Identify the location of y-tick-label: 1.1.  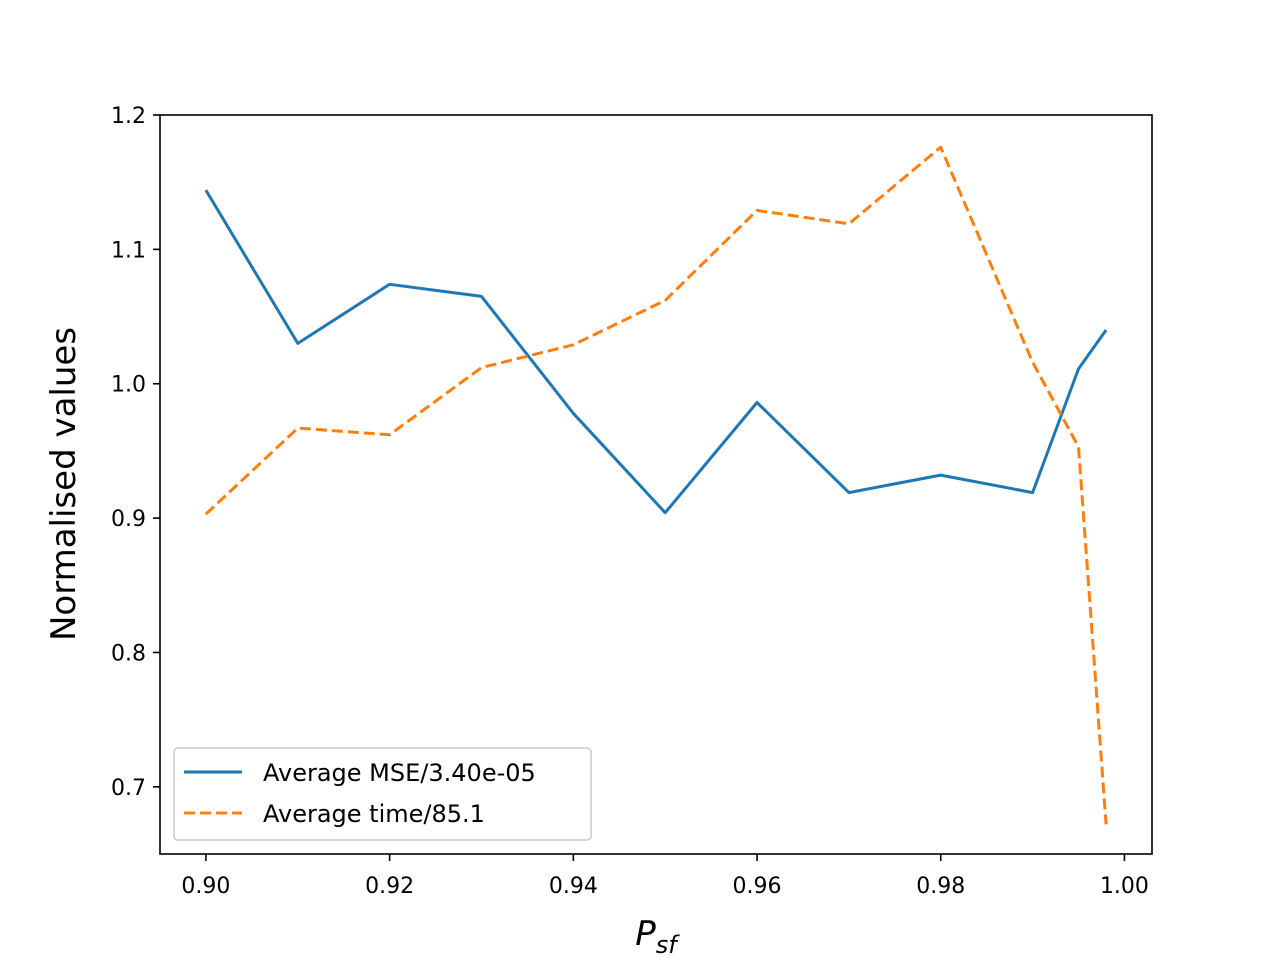
(128, 250).